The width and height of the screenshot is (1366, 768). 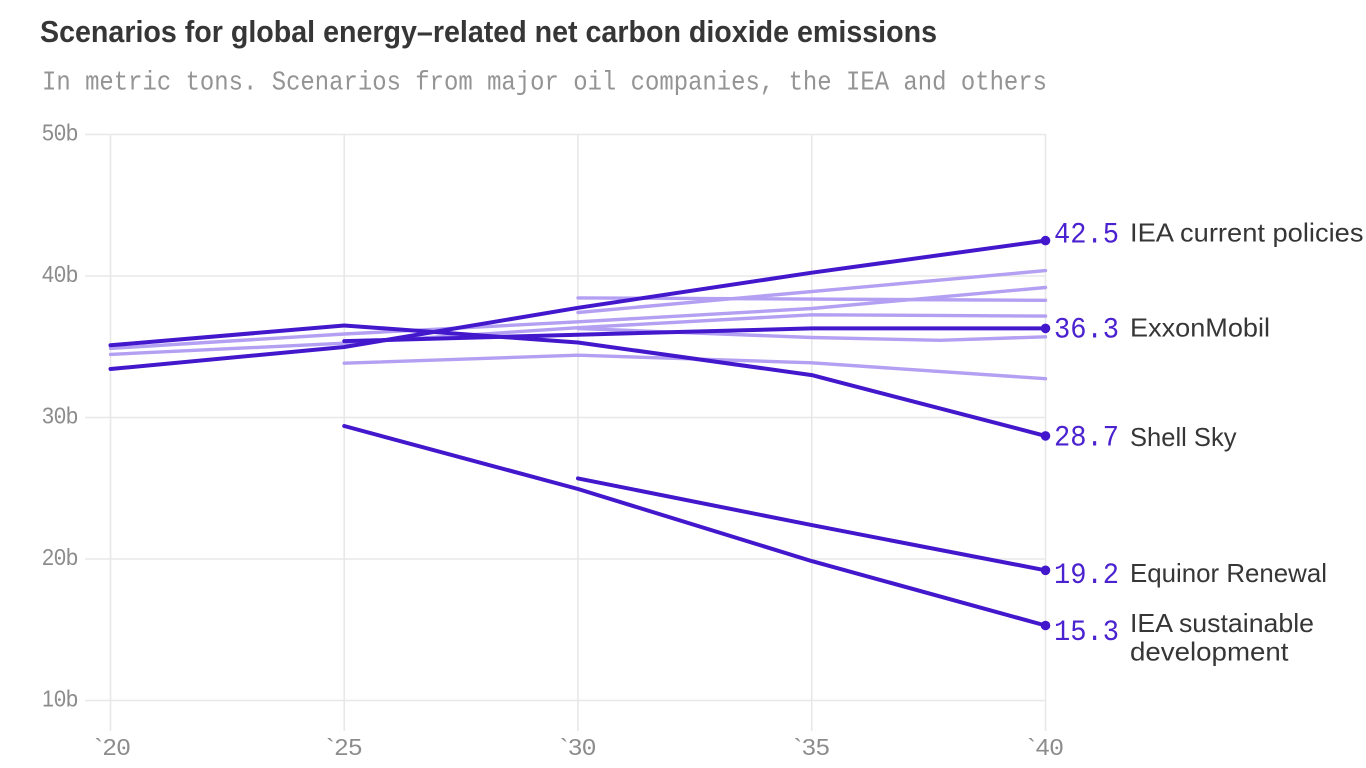 I want to click on svg-text: 15.3, so click(x=1086, y=633).